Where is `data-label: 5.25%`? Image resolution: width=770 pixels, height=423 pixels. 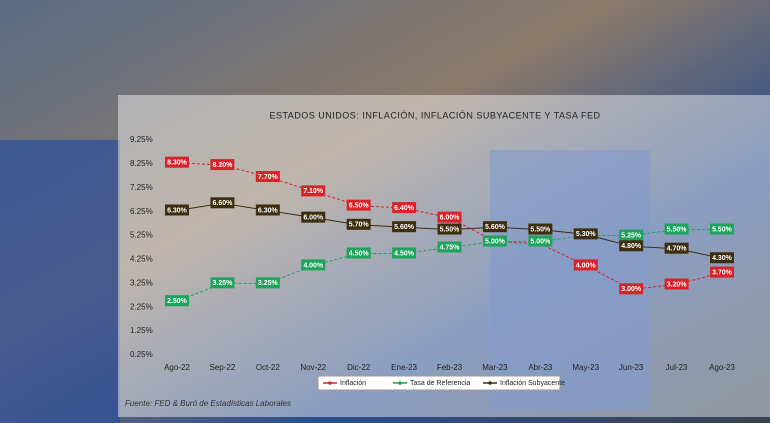
data-label: 5.25% is located at coordinates (631, 235).